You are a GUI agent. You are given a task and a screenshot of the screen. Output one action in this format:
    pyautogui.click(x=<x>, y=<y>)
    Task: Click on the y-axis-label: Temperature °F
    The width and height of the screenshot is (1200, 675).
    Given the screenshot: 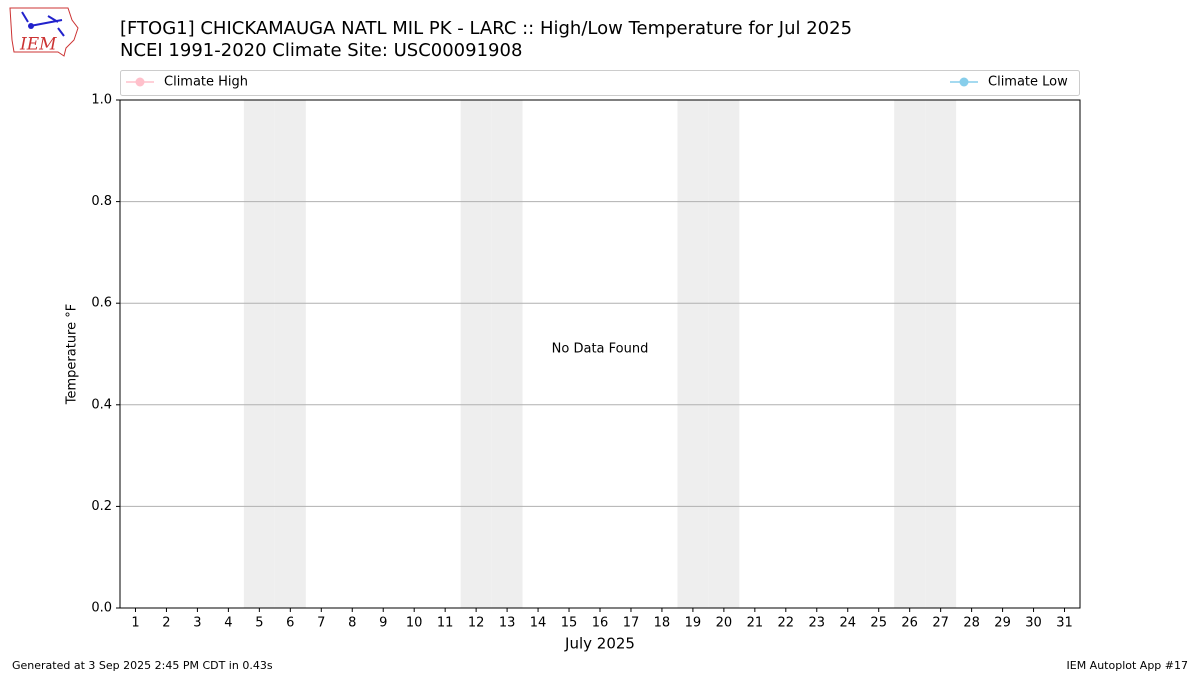 What is the action you would take?
    pyautogui.click(x=72, y=354)
    